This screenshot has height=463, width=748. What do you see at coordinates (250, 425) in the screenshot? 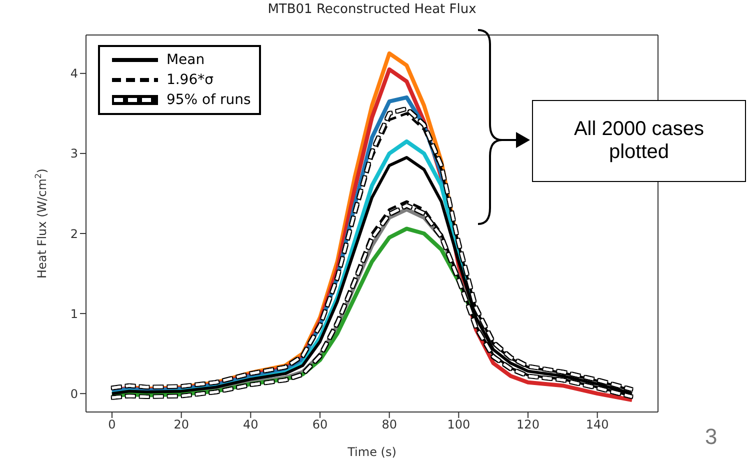
I see `x-tick-label: 40` at bounding box center [250, 425].